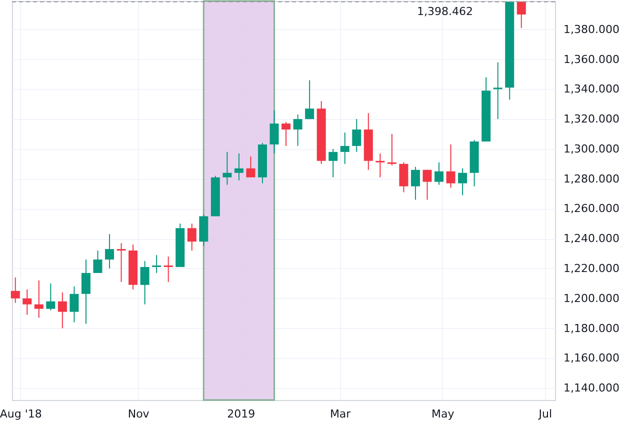  What do you see at coordinates (592, 358) in the screenshot?
I see `y-tick-label: 1,160.000` at bounding box center [592, 358].